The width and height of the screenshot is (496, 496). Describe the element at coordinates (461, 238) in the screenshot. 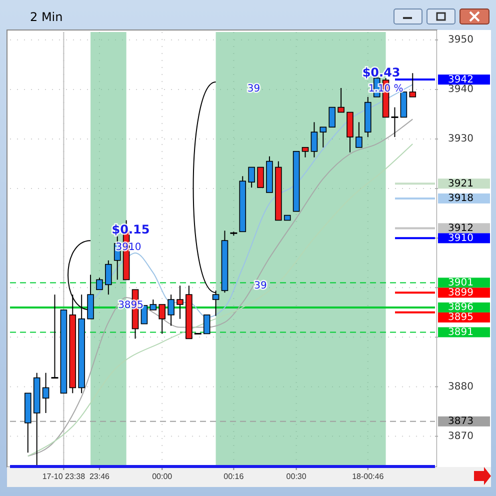

I see `y-tick-label: 3910` at that location.